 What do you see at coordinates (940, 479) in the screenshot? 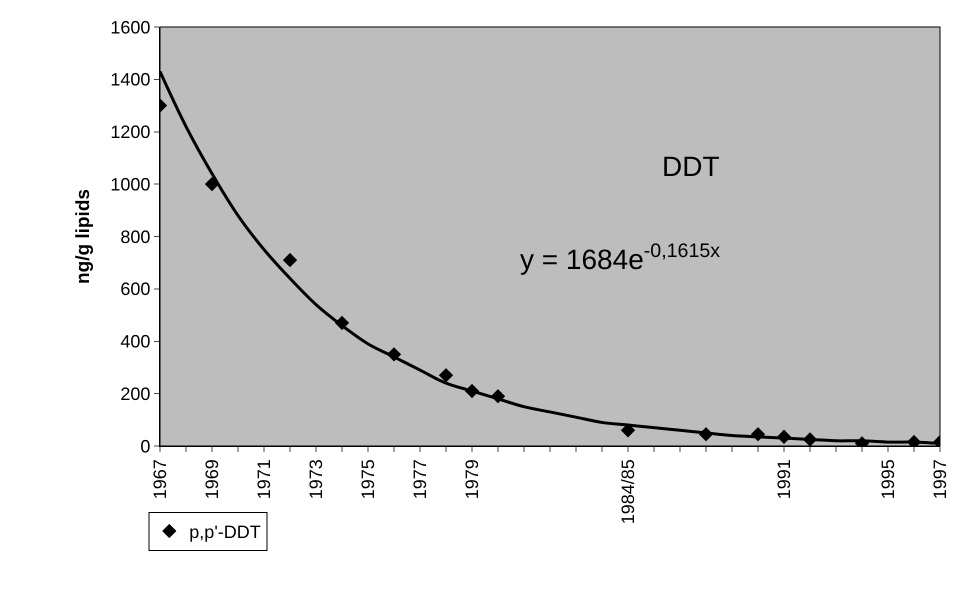
I see `x-tick-label: 1997` at bounding box center [940, 479].